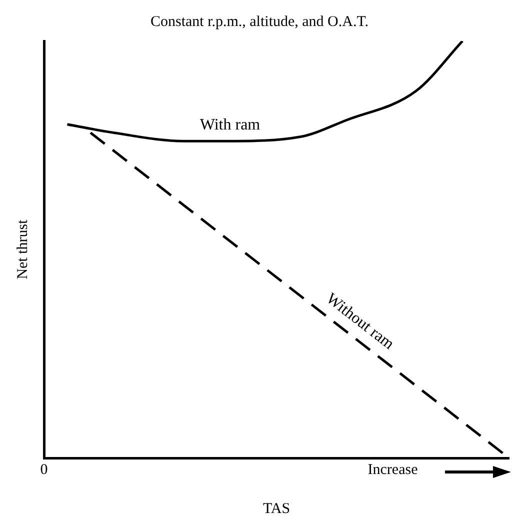  What do you see at coordinates (259, 22) in the screenshot?
I see `chart-title: Constant r.p.m., altitude, and O.A.T.` at bounding box center [259, 22].